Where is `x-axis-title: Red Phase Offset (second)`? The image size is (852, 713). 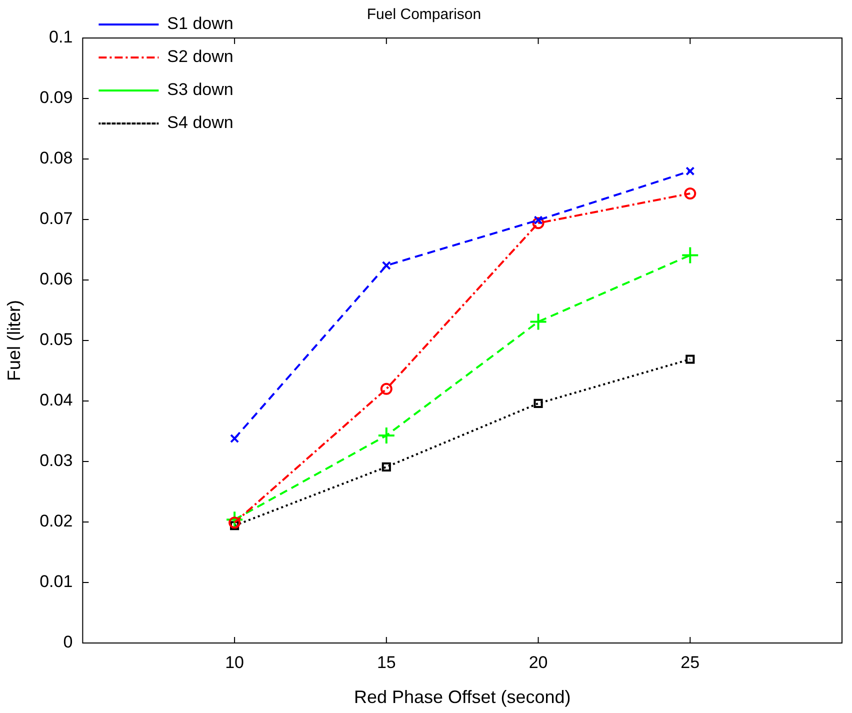 x-axis-title: Red Phase Offset (second) is located at coordinates (462, 697).